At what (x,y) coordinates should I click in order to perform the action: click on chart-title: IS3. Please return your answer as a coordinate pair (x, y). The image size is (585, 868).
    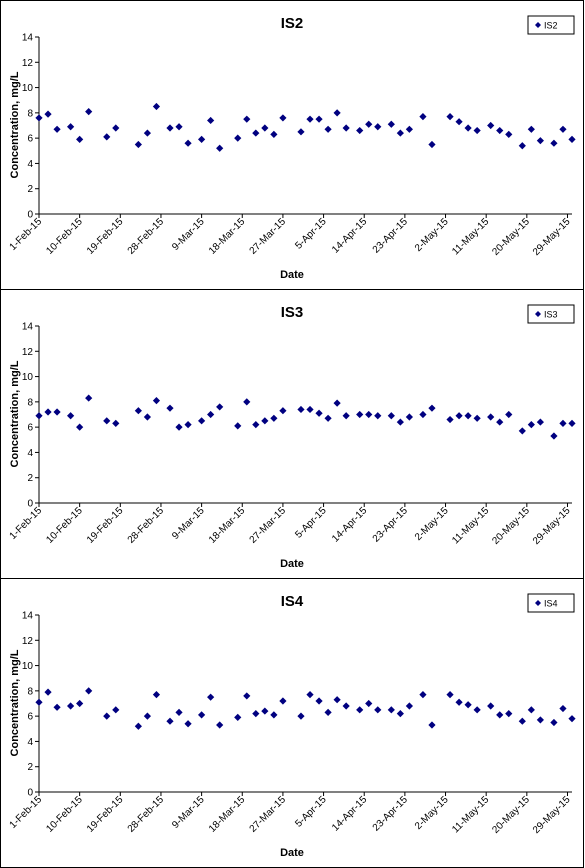
    Looking at the image, I should click on (292, 312).